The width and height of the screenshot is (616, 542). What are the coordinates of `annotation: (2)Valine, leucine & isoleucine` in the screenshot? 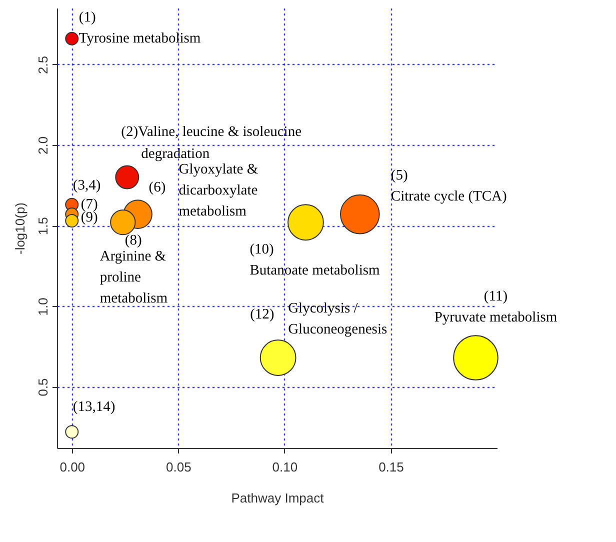 It's located at (211, 132).